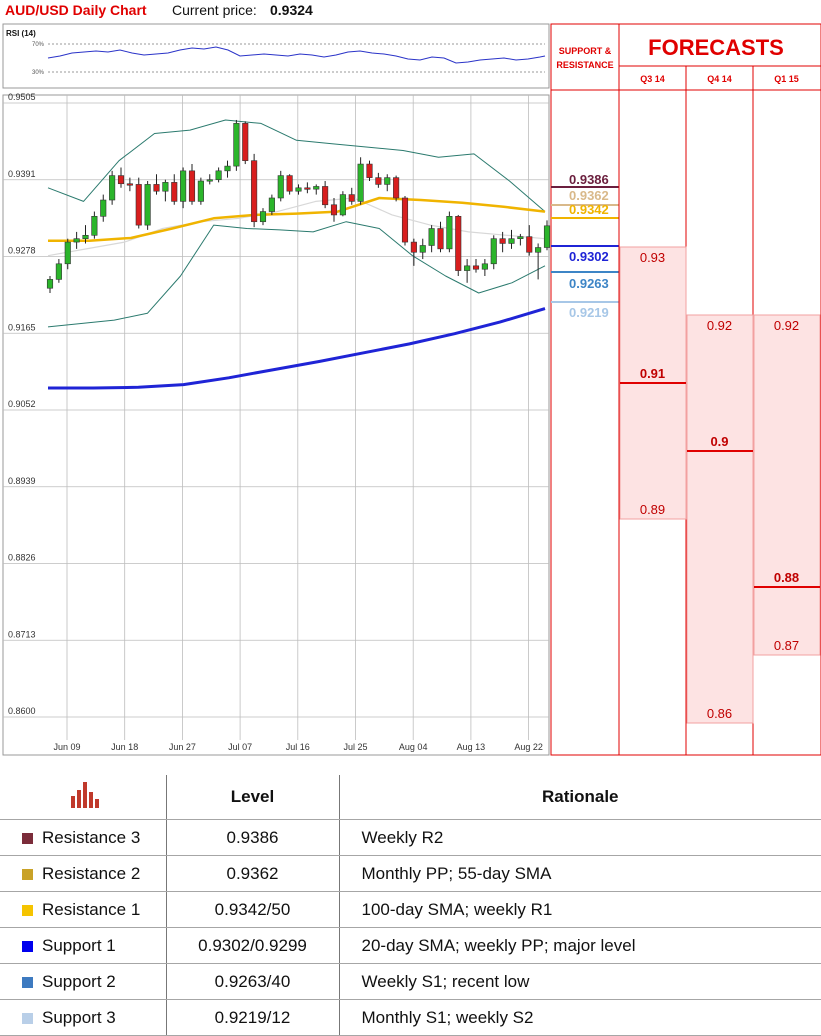  I want to click on x-tick-label: Aug 04, so click(413, 747).